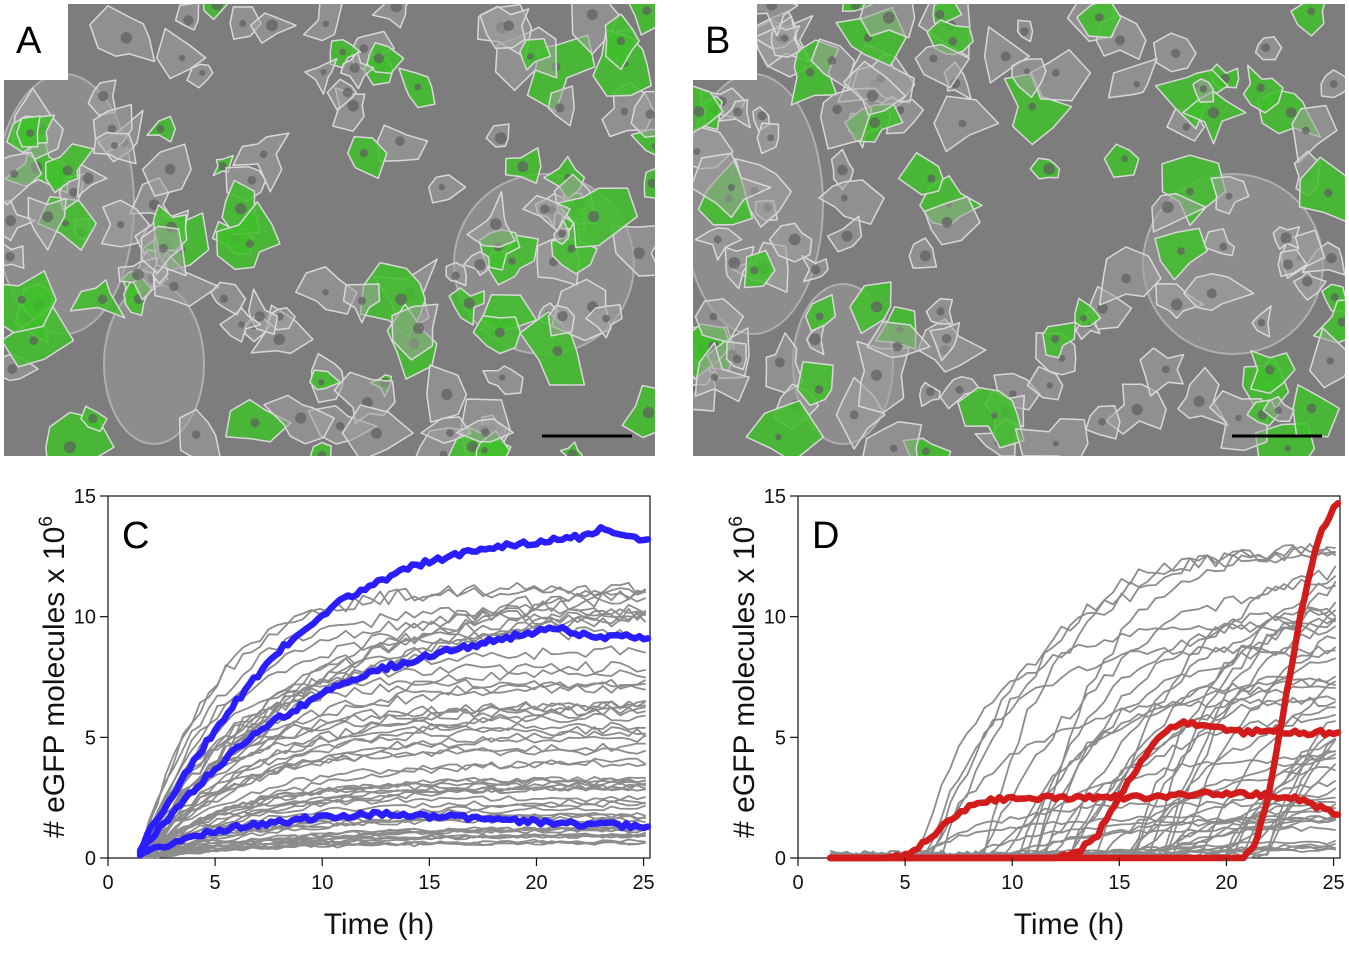 This screenshot has height=957, width=1349. I want to click on panel-label-box-a: A, so click(36, 42).